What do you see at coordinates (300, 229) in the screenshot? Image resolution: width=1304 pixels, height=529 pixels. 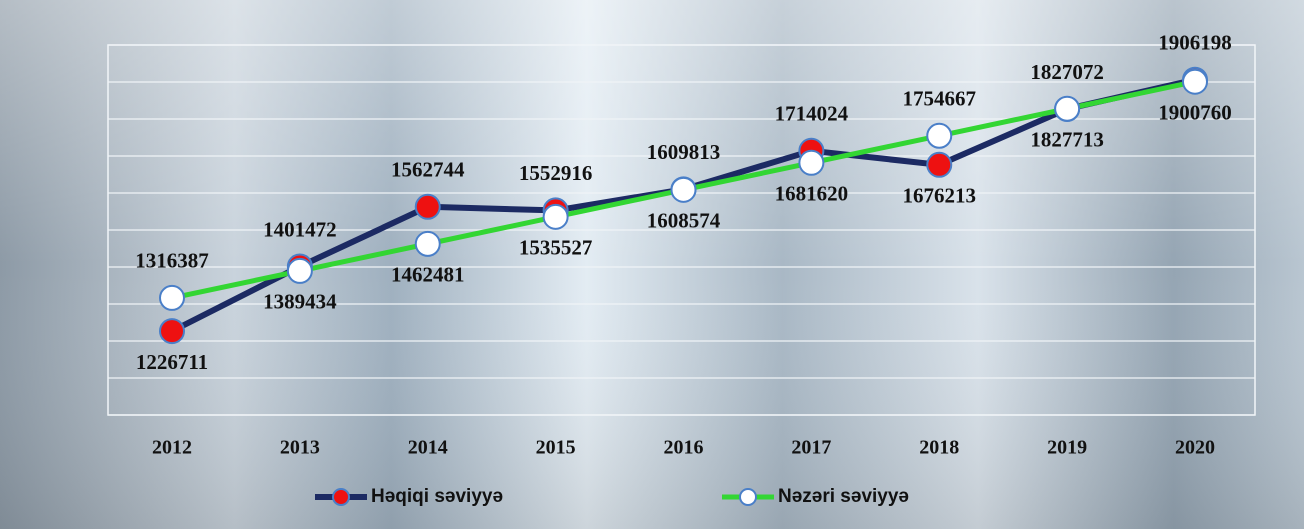 I see `data-label: 1401472` at bounding box center [300, 229].